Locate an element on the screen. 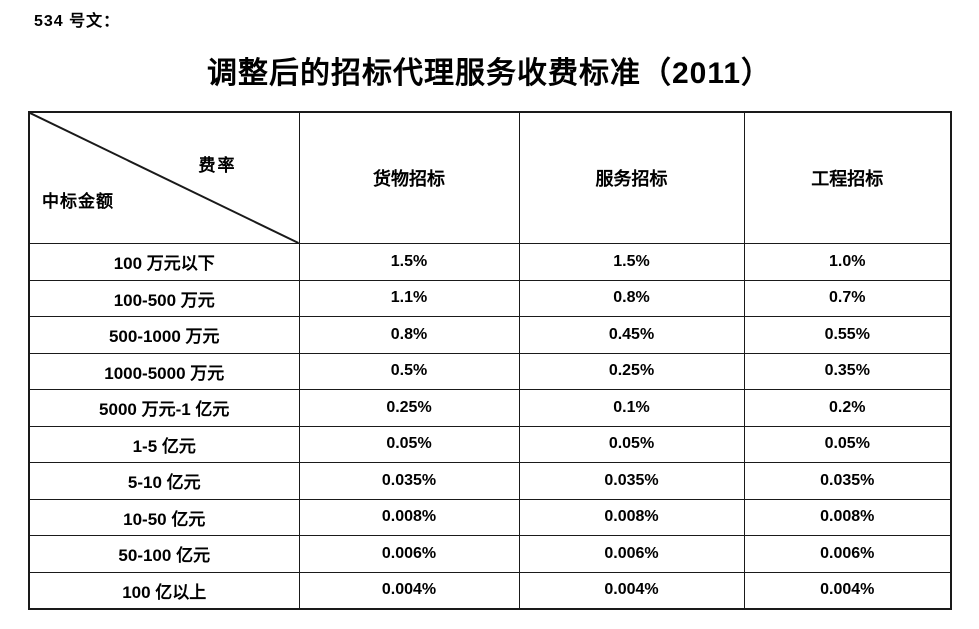  cell-value: 0.2% is located at coordinates (847, 408).